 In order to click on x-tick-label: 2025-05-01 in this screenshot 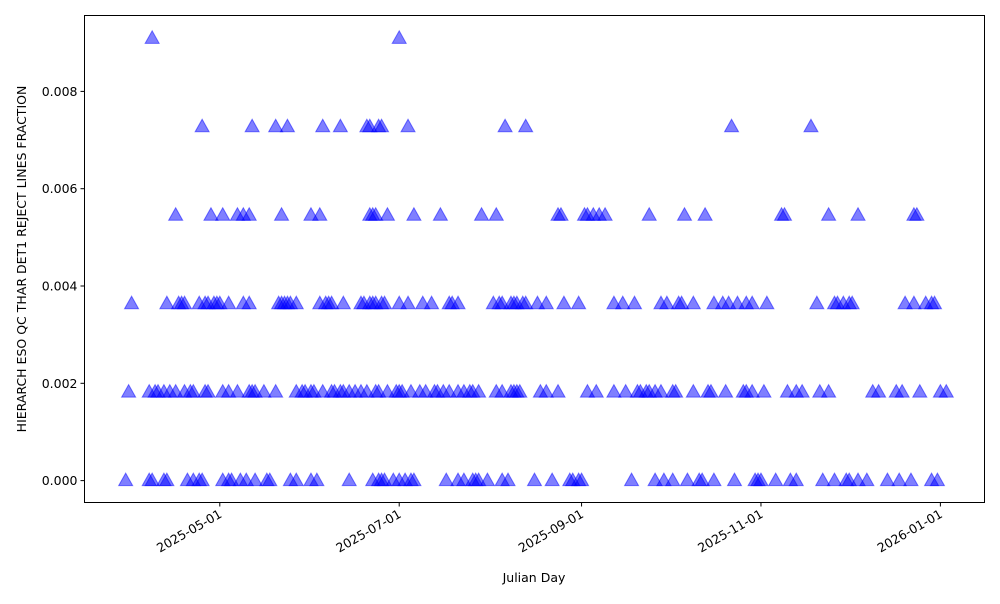, I will do `click(189, 530)`.